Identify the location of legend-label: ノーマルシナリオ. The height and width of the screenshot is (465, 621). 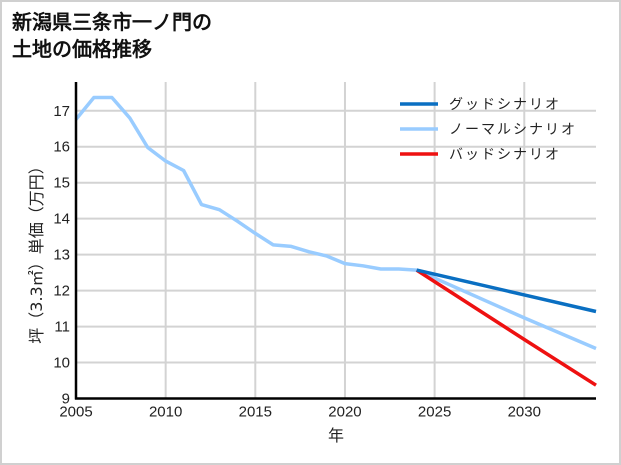
(513, 130).